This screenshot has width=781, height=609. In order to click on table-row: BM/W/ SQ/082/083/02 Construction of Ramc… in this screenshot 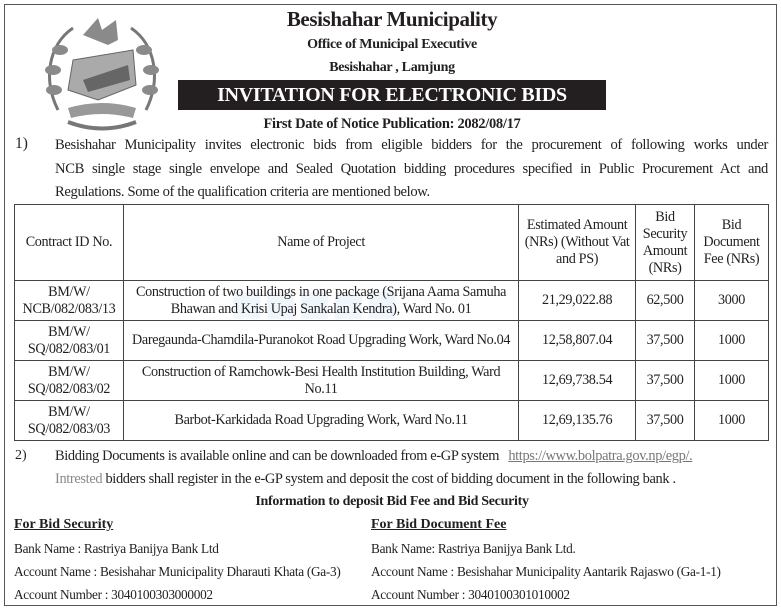, I will do `click(391, 380)`.